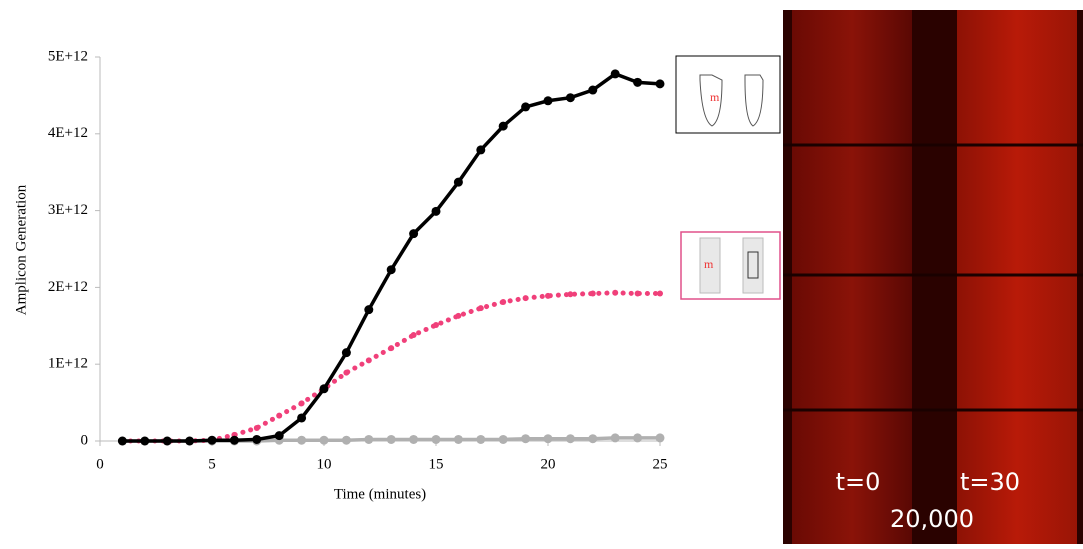 The image size is (1083, 549). I want to click on y-tick-label: 3E+12, so click(68, 210).